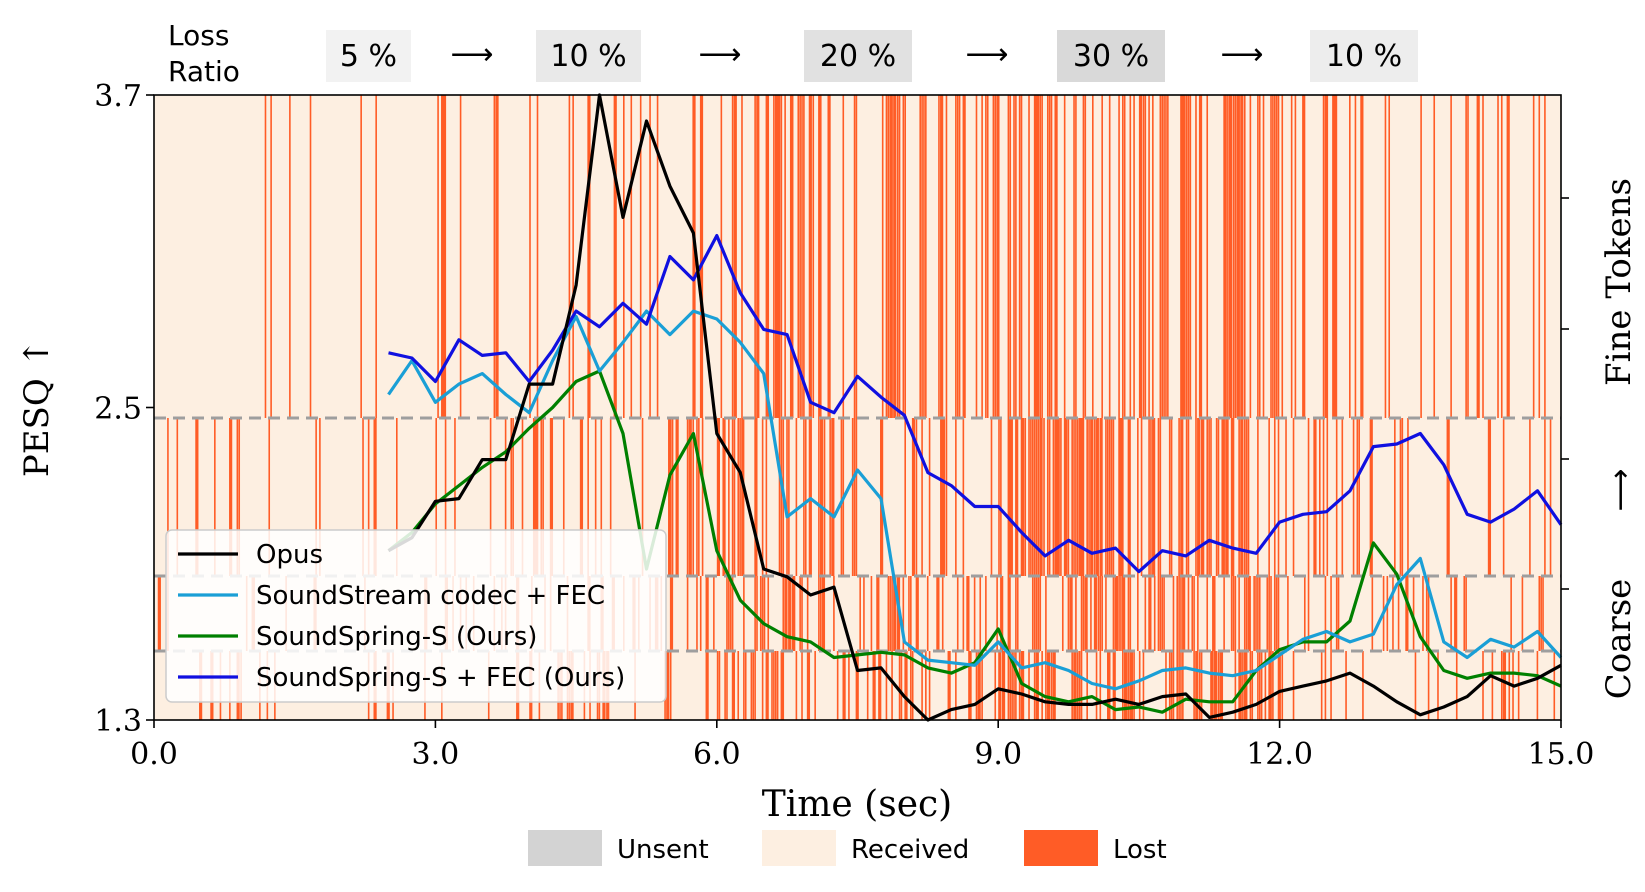  What do you see at coordinates (799, 848) in the screenshot?
I see `received-swatch` at bounding box center [799, 848].